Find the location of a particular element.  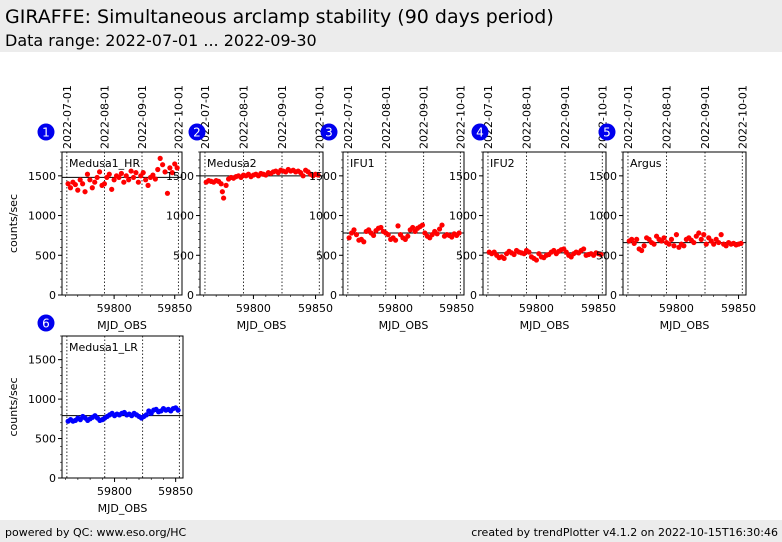

date-range: Data range: 2022-07-01 ... 2022-09-30 is located at coordinates (161, 40).